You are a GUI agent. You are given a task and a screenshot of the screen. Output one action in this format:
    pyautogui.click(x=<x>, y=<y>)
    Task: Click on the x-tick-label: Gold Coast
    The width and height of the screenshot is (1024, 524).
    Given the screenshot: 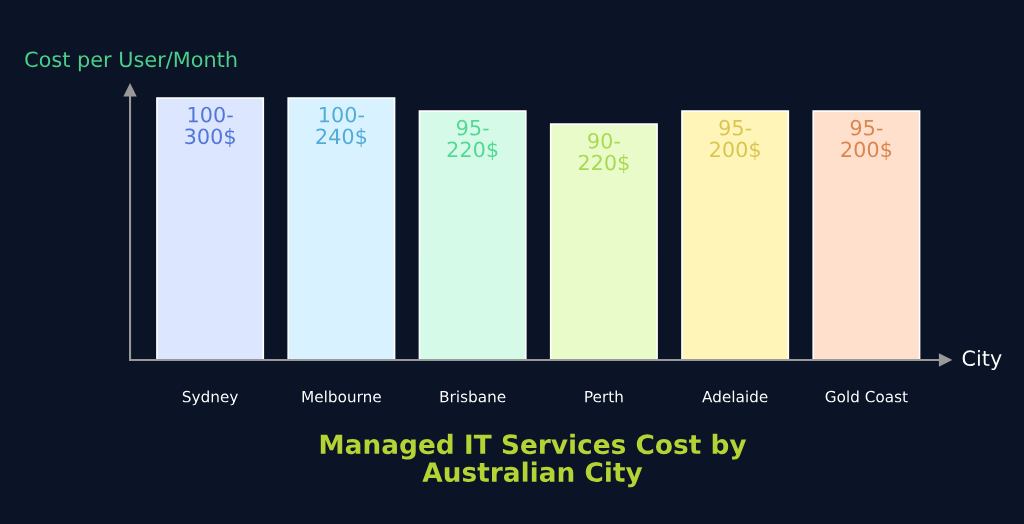 What is the action you would take?
    pyautogui.click(x=866, y=396)
    